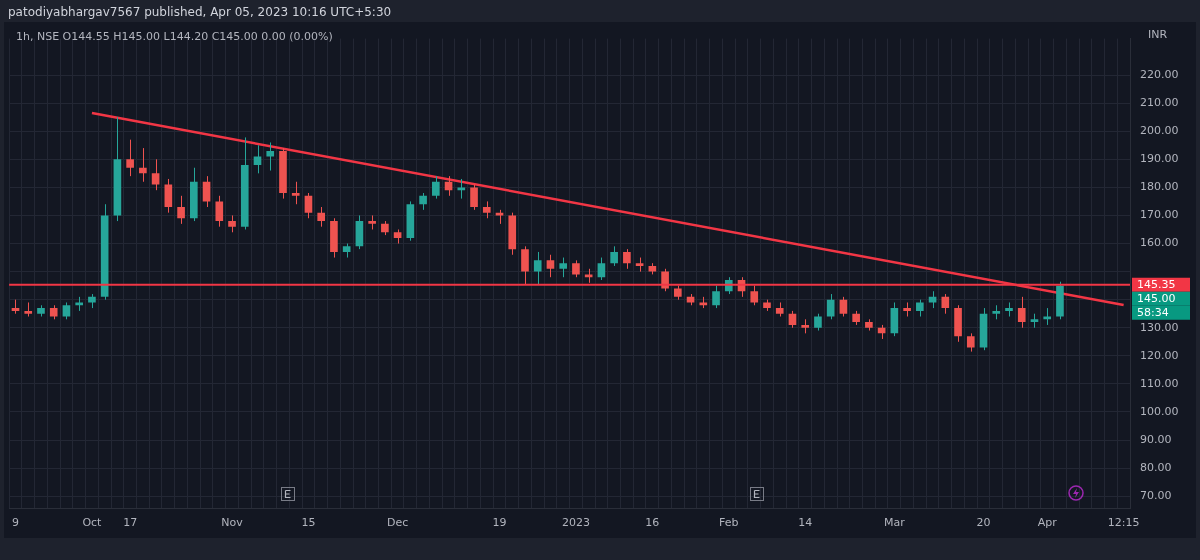 Image resolution: width=1200 pixels, height=560 pixels. What do you see at coordinates (1156, 496) in the screenshot?
I see `y-tick-label: 70.00` at bounding box center [1156, 496].